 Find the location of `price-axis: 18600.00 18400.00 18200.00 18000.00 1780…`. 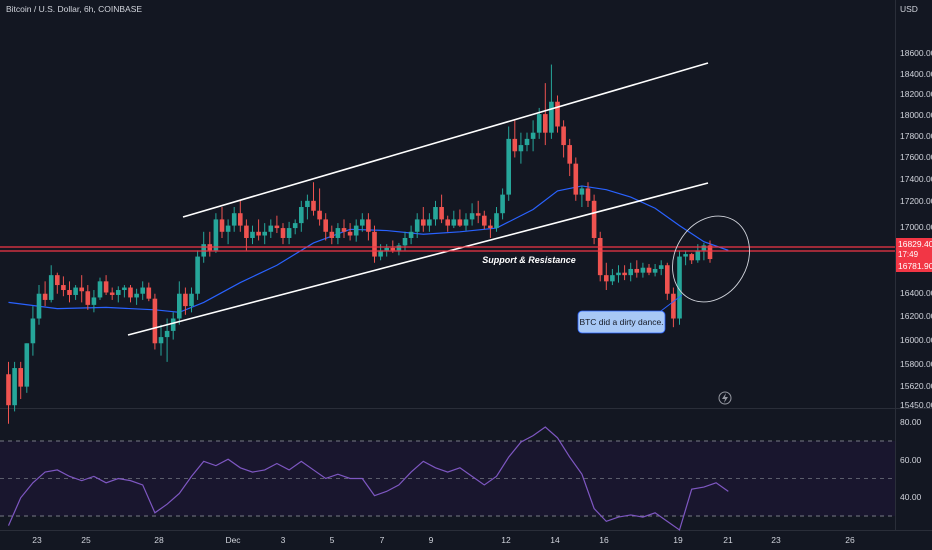

price-axis: 18600.00 18400.00 18200.00 18000.00 1780… is located at coordinates (916, 229).